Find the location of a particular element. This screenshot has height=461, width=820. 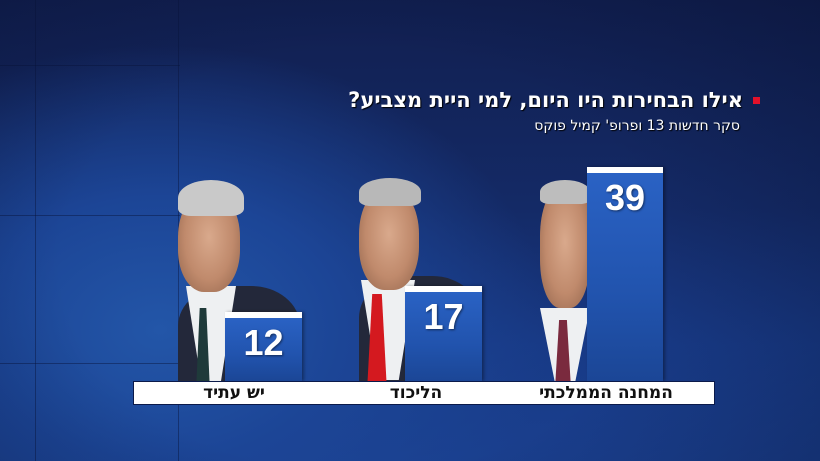

bar-value: 17 is located at coordinates (443, 316).